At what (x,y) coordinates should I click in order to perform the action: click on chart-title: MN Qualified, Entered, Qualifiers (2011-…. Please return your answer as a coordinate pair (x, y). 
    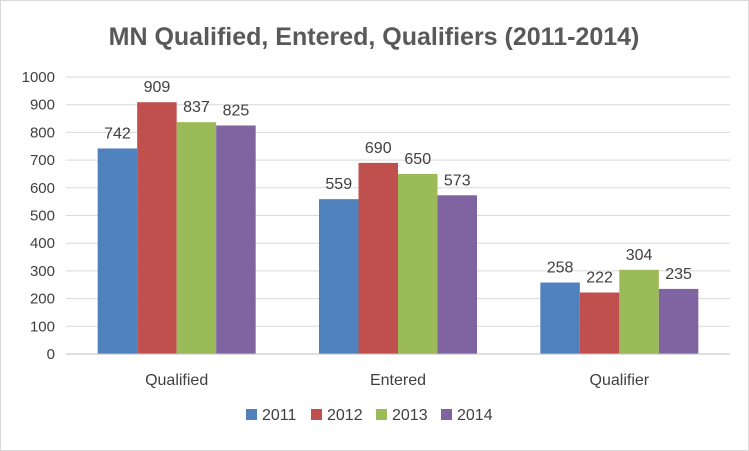
    Looking at the image, I should click on (374, 37).